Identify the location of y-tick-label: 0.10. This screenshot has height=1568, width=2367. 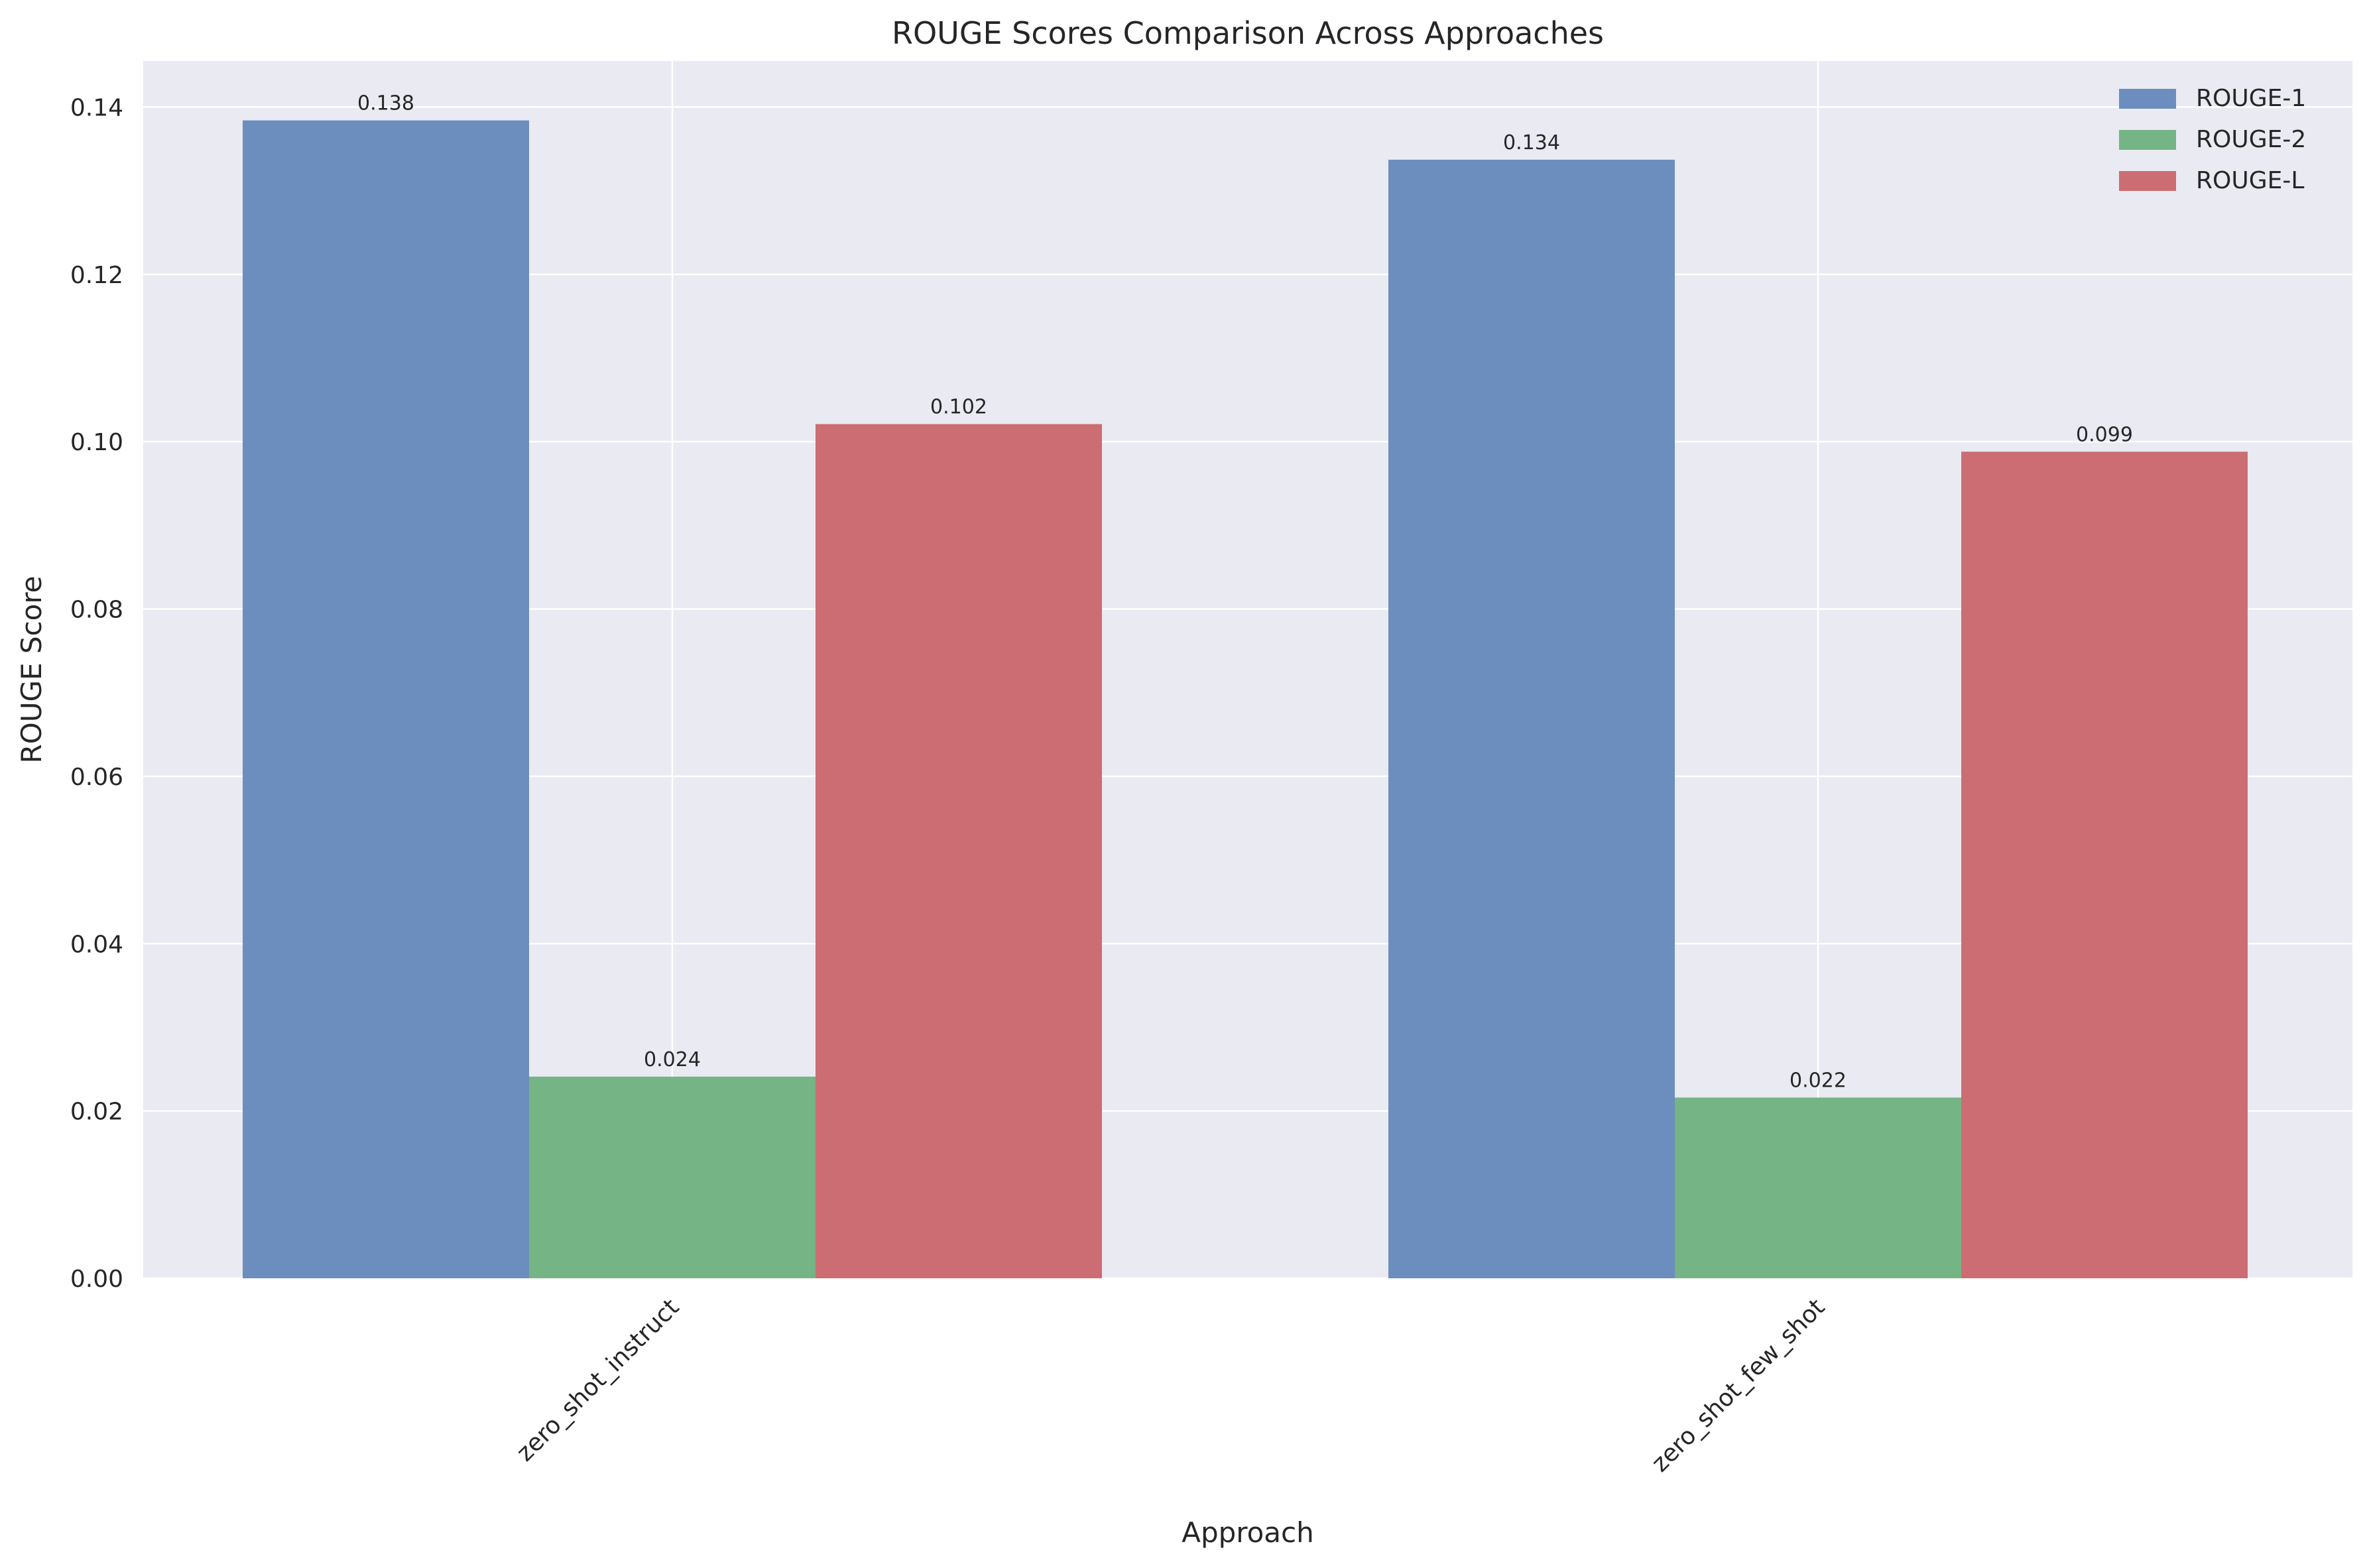
(96, 442).